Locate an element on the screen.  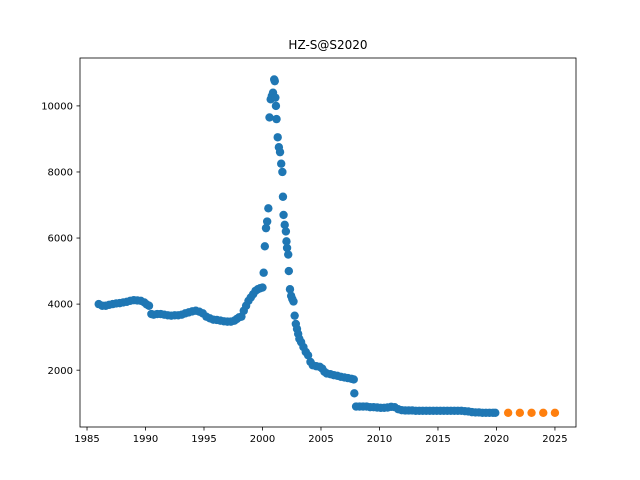
y-tick-label: 6000 is located at coordinates (60, 239).